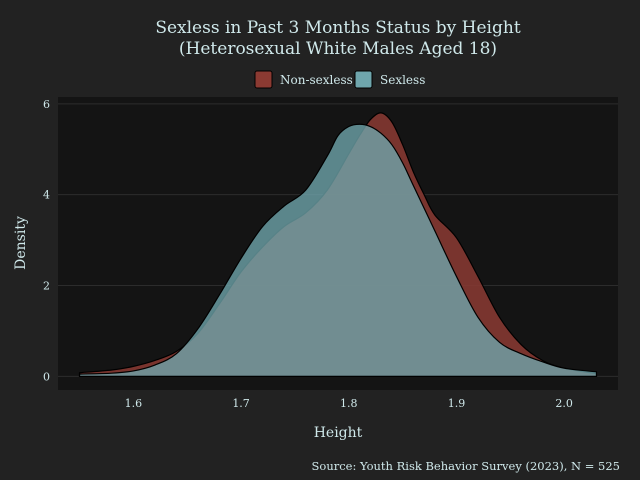 This screenshot has width=640, height=480. Describe the element at coordinates (363, 79) in the screenshot. I see `legend-swatch-sexless` at that location.